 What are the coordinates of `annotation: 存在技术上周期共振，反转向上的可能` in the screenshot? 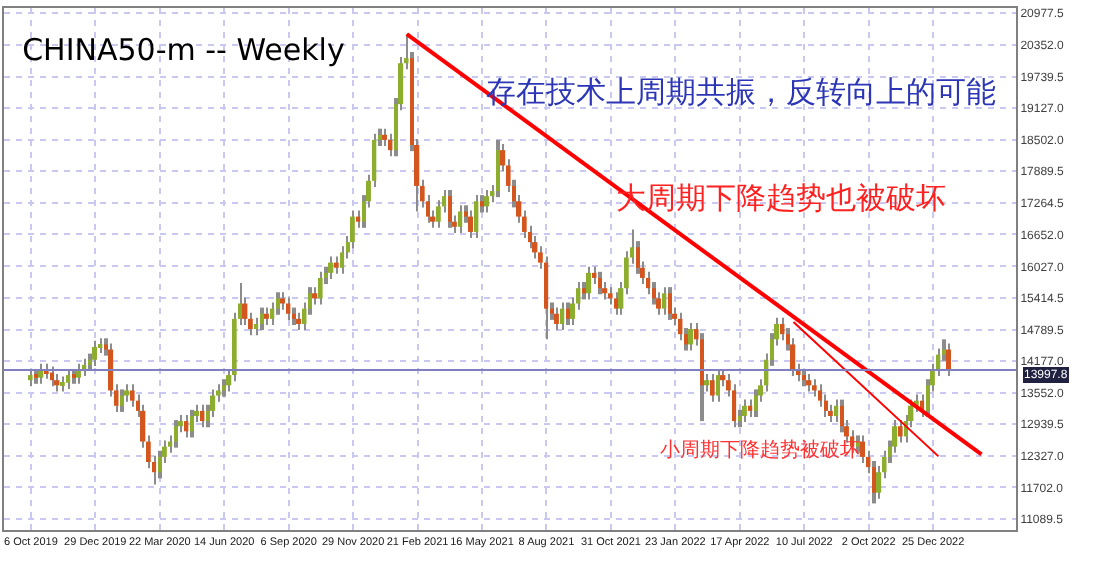 It's located at (741, 92).